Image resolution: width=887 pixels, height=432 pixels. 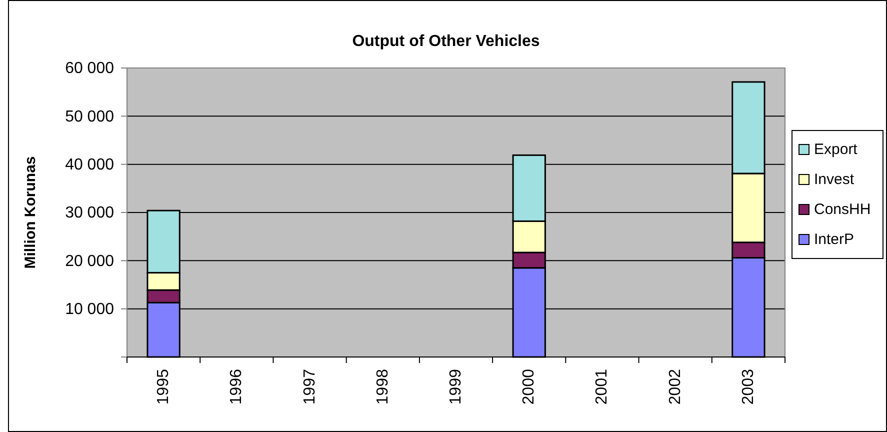 What do you see at coordinates (309, 386) in the screenshot?
I see `x-tick-label: 1997` at bounding box center [309, 386].